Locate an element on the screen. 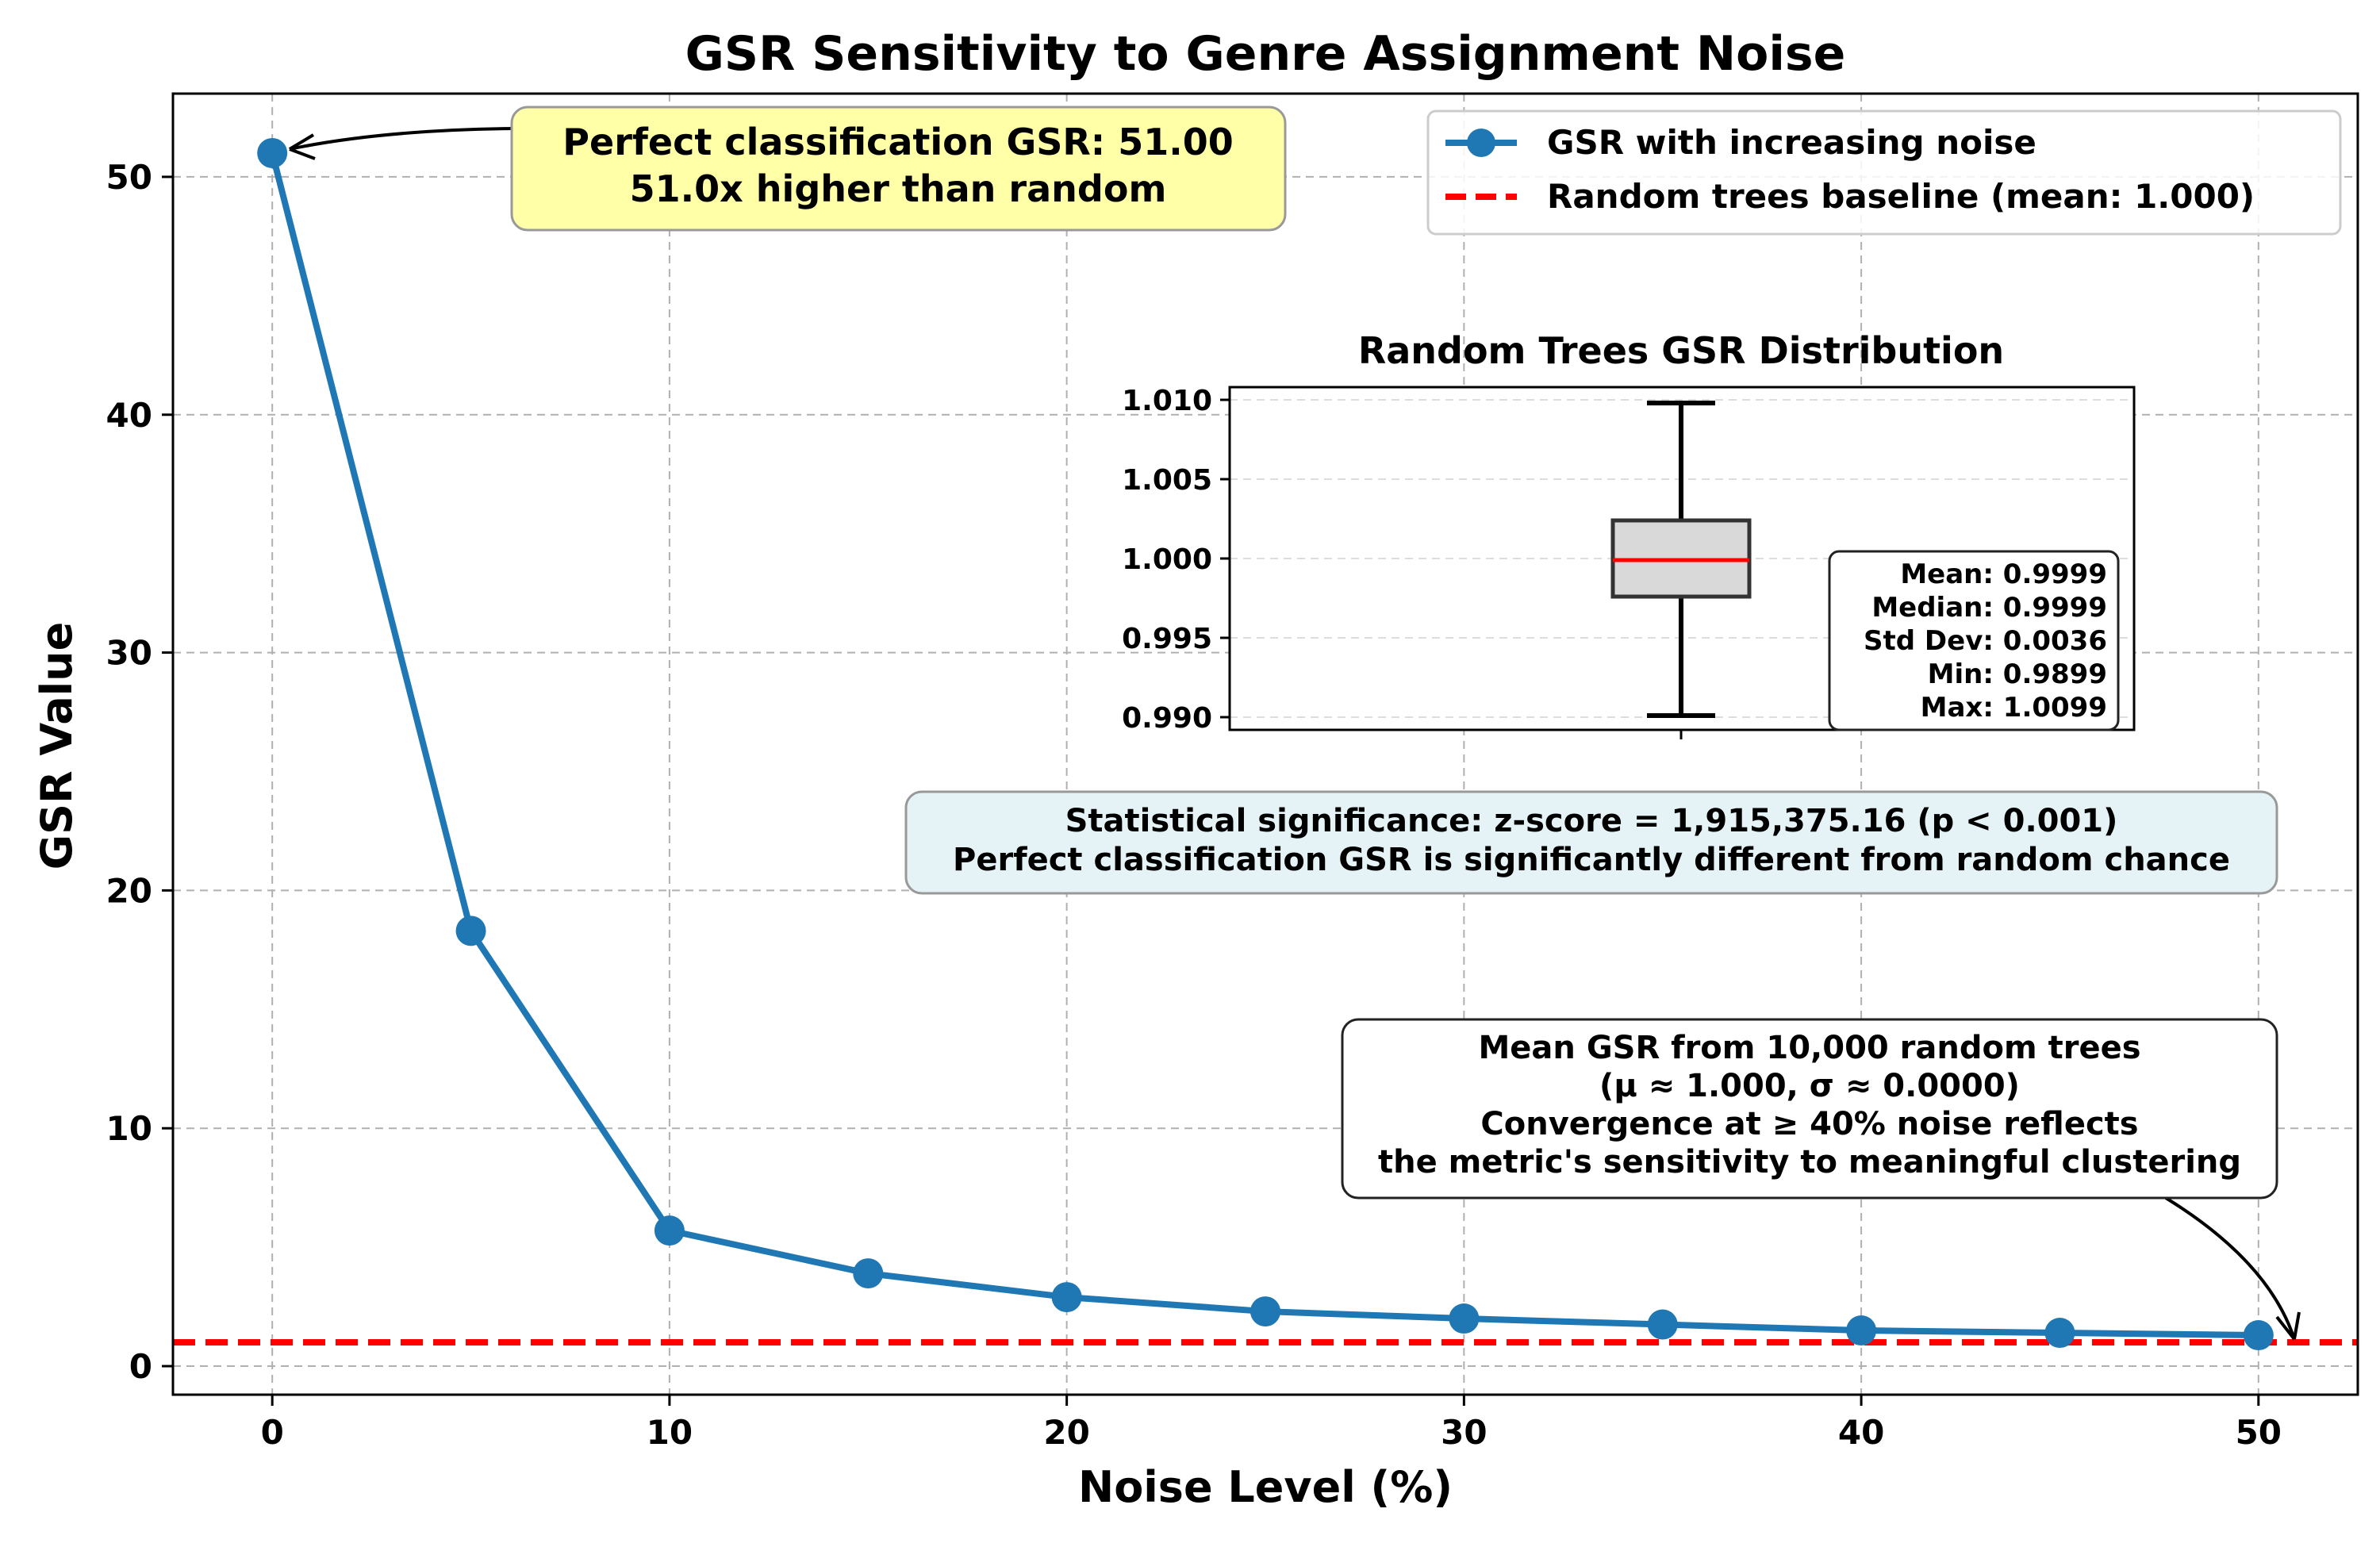  y-axis-label: GSR Value is located at coordinates (57, 745).